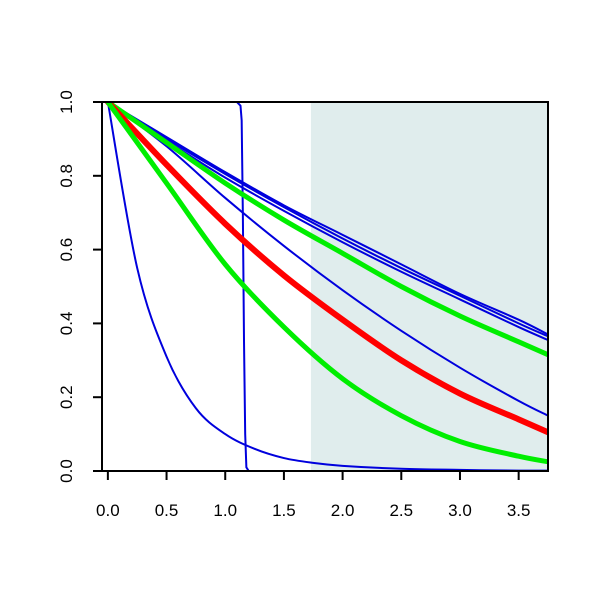 The height and width of the screenshot is (605, 600). Describe the element at coordinates (519, 510) in the screenshot. I see `x-tick-label: 3.5` at that location.